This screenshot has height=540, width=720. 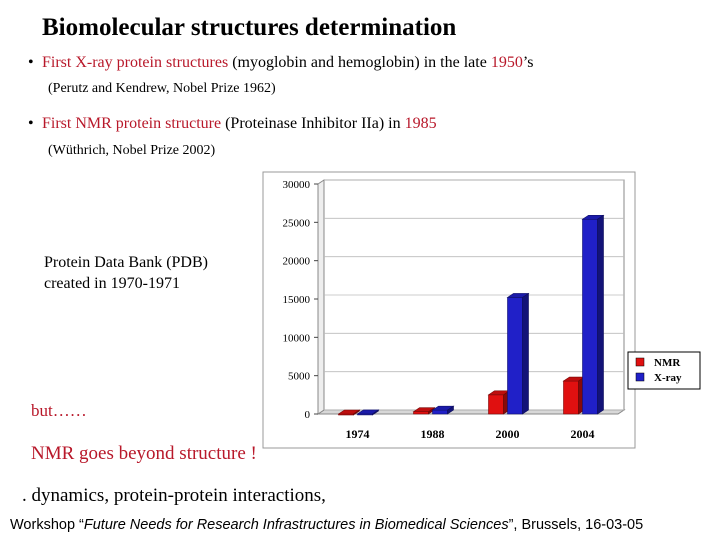 What do you see at coordinates (308, 415) in the screenshot?
I see `y-tick-label: 0` at bounding box center [308, 415].